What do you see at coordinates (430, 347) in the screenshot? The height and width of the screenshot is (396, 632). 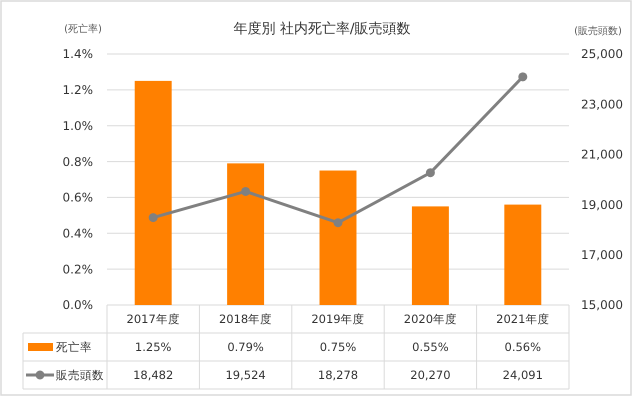 I see `data-label: 0.55%` at bounding box center [430, 347].